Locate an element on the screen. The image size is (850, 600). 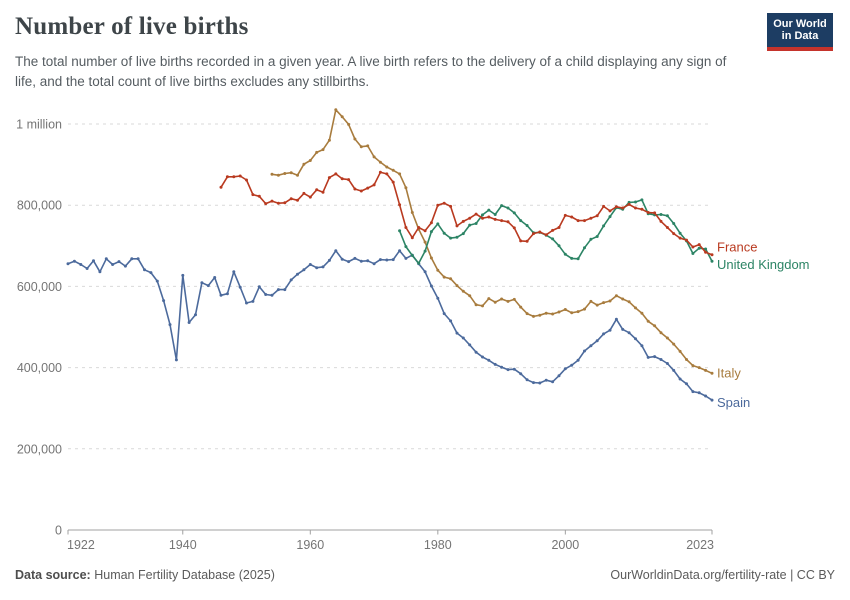
series-label-united-kingdom: United Kingdom is located at coordinates (763, 264).